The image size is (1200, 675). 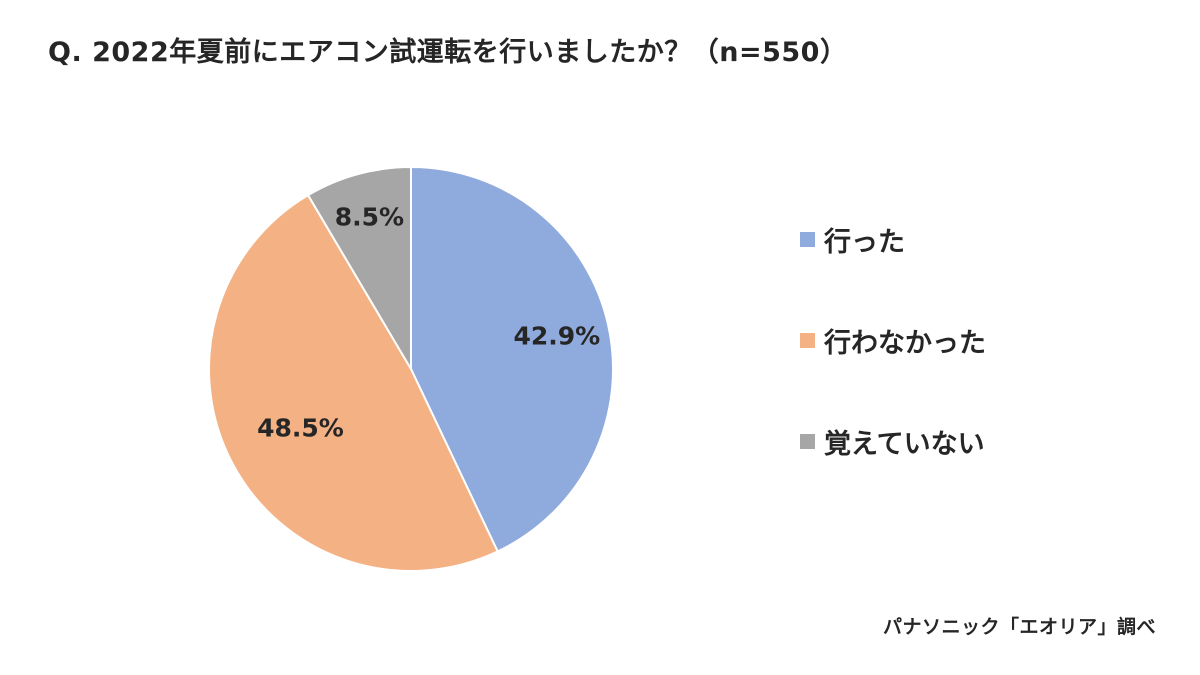 I want to click on legend-label: 覚えていない, so click(x=904, y=444).